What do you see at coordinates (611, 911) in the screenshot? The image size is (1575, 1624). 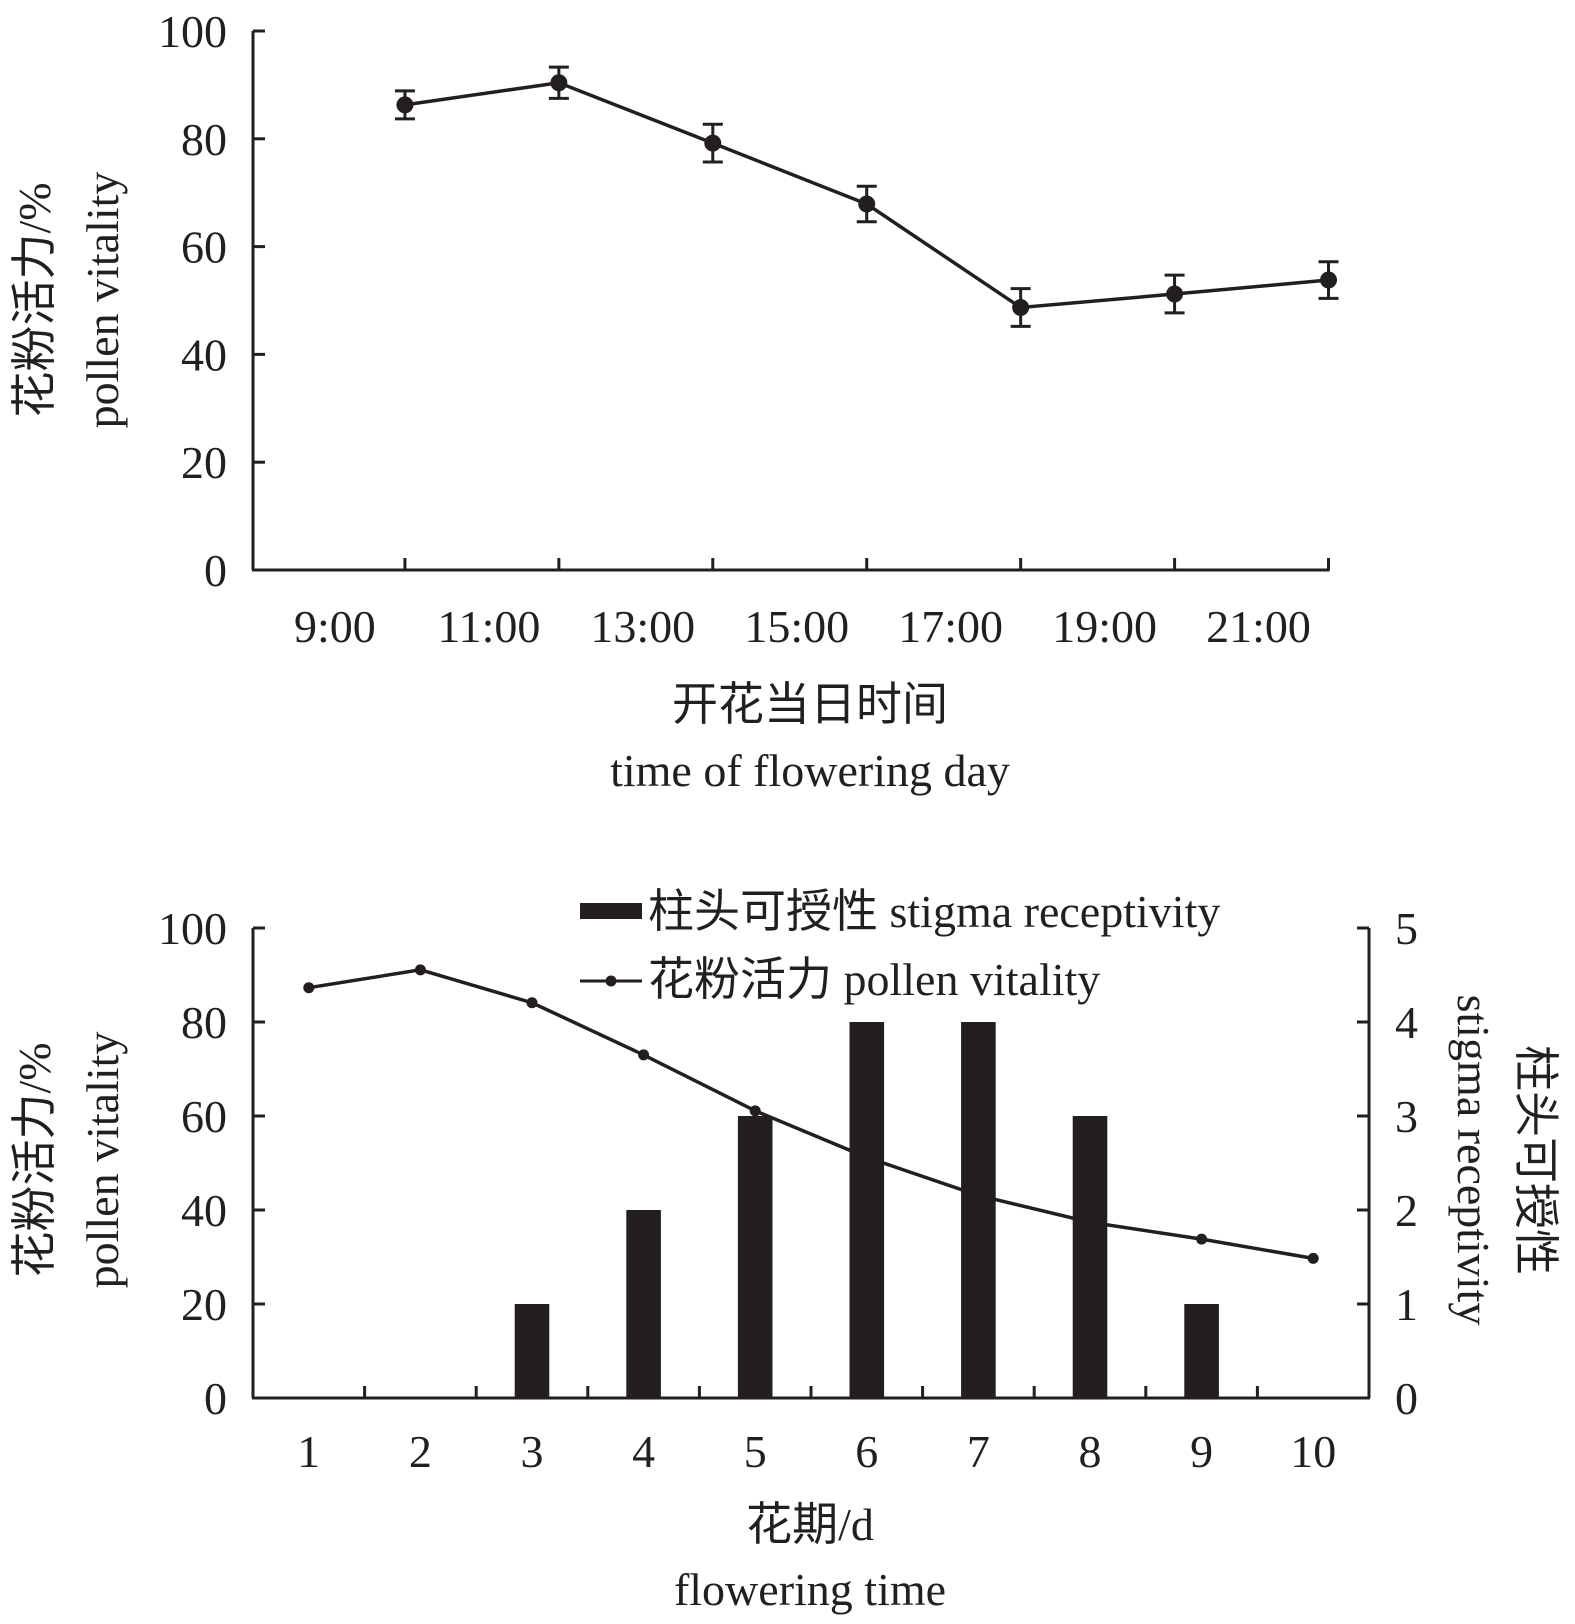 I see `legend-bar-swatch` at bounding box center [611, 911].